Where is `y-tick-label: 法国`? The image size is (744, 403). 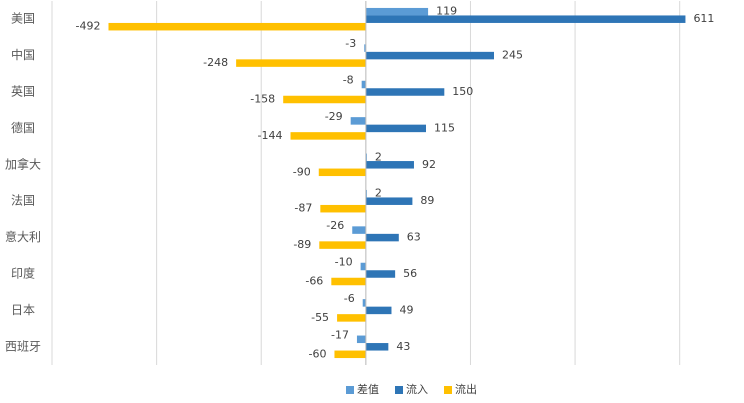 y-tick-label: 法国 is located at coordinates (23, 201).